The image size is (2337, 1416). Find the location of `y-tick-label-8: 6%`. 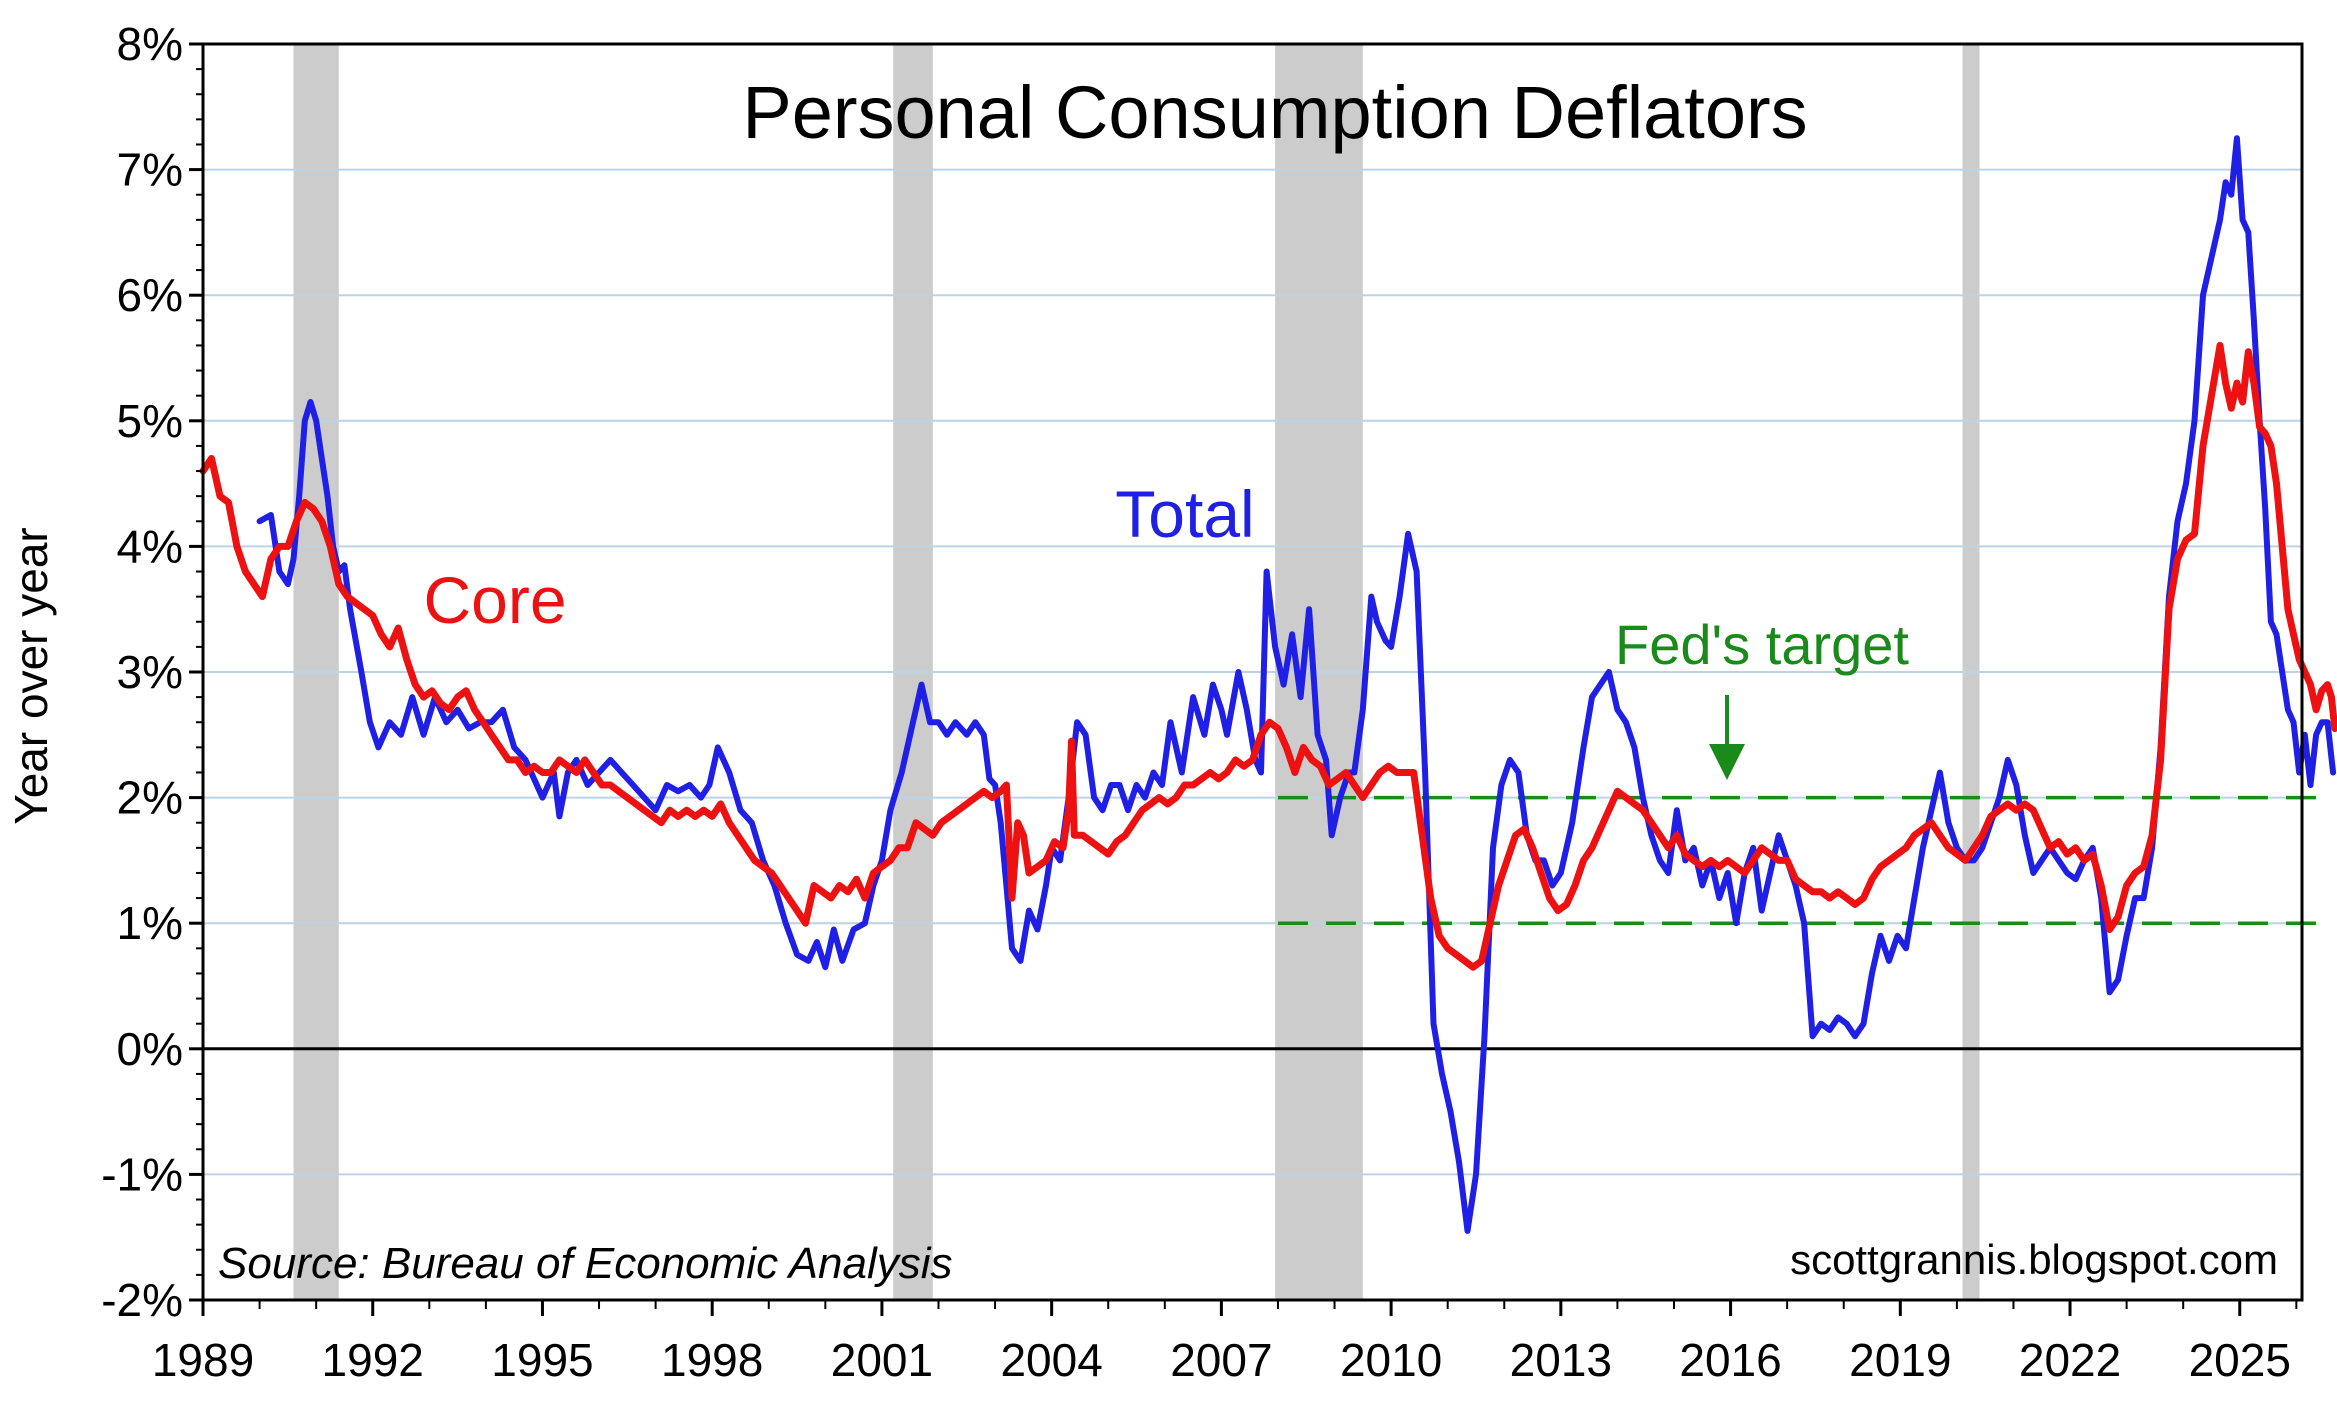

y-tick-label-8: 6% is located at coordinates (150, 295).